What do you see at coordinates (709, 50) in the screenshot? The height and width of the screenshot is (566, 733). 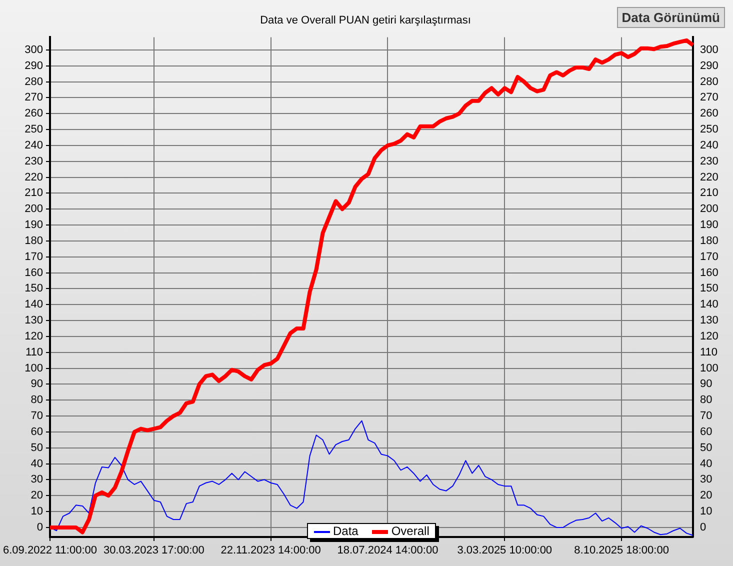 I see `y2-tick-label: 300` at bounding box center [709, 50].